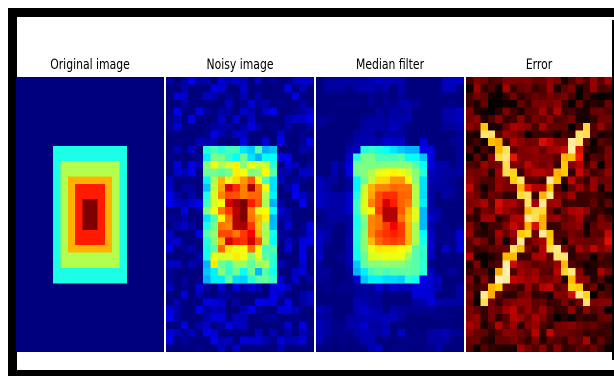 The width and height of the screenshot is (614, 376). I want to click on panel-title-original: Original image, so click(90, 65).